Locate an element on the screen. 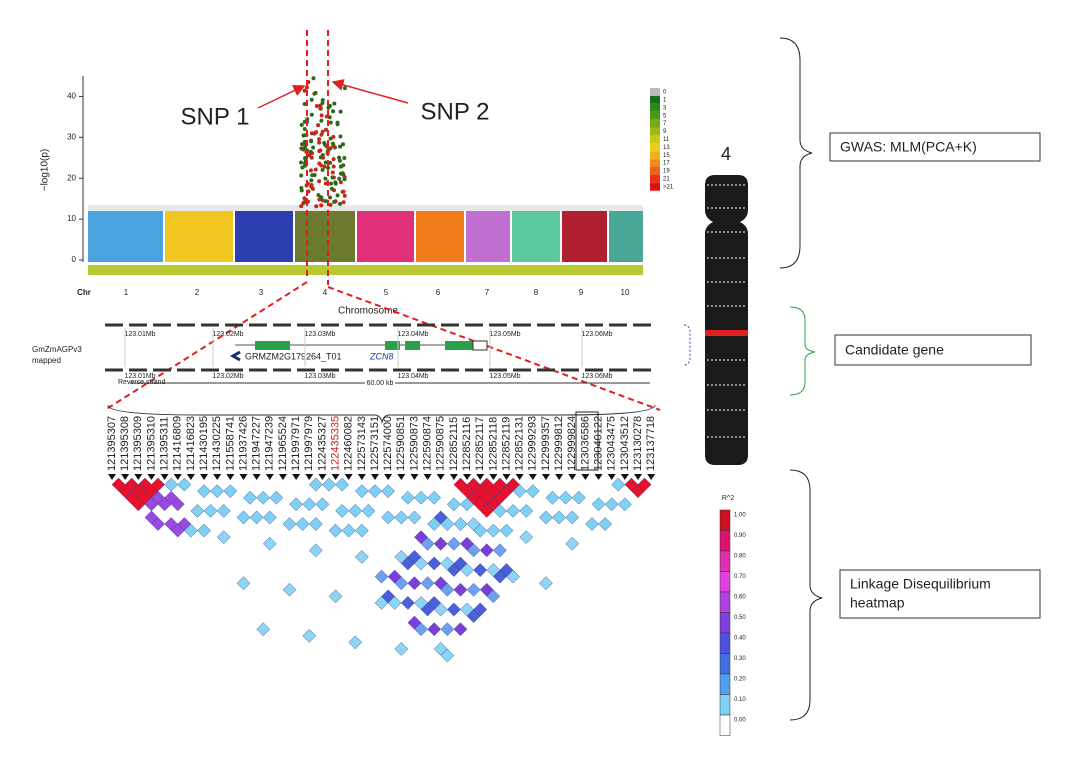  snp-id: 123130278 is located at coordinates (638, 443).